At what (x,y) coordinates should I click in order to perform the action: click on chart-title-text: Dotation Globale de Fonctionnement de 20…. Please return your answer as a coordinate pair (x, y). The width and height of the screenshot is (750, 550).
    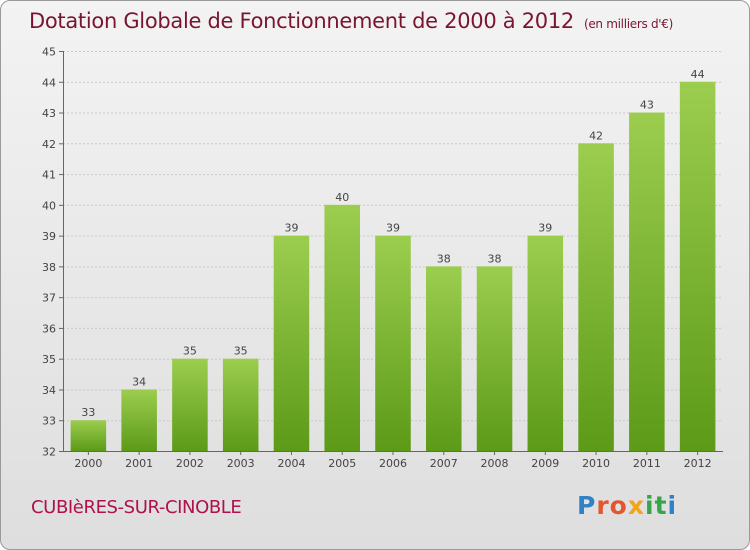
    Looking at the image, I should click on (301, 21).